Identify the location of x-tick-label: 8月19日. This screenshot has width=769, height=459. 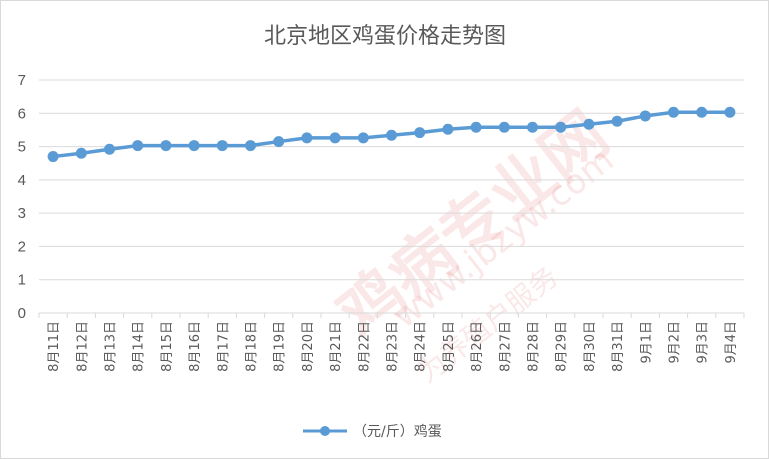
(280, 346).